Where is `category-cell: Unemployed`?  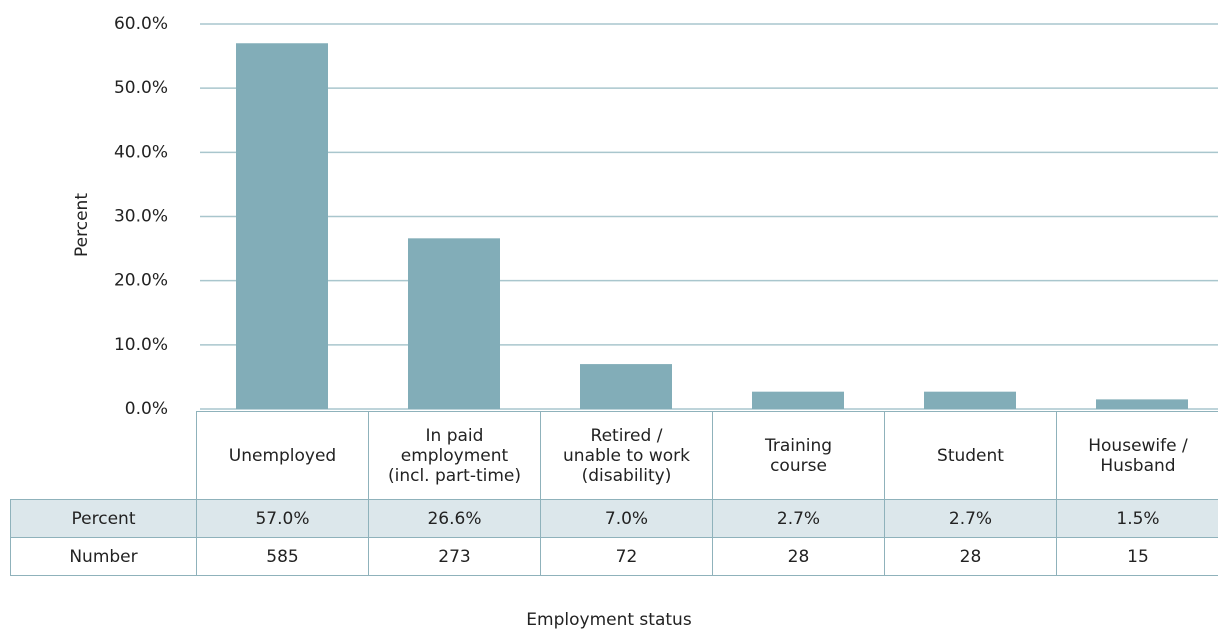 category-cell: Unemployed is located at coordinates (282, 455).